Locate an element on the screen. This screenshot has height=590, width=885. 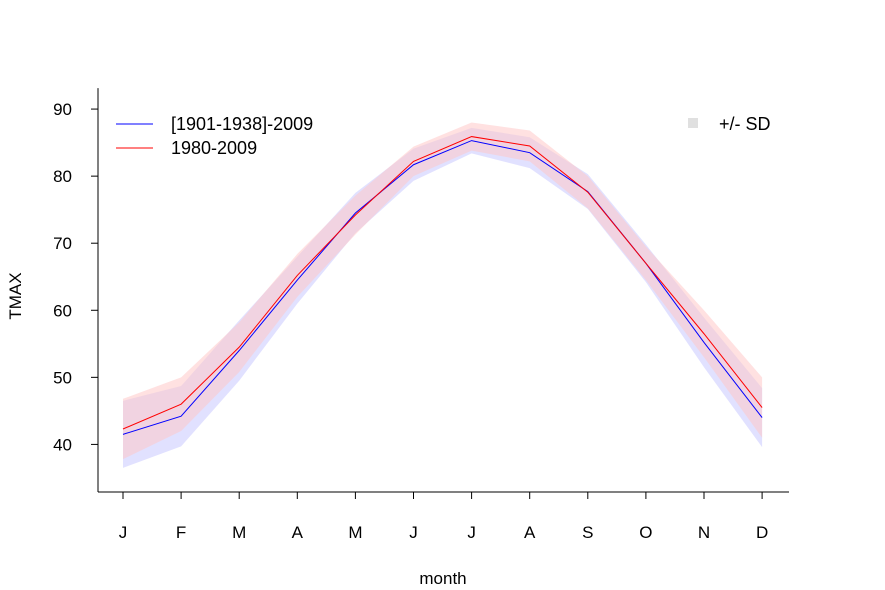
y-tick-label: 70 is located at coordinates (62, 243).